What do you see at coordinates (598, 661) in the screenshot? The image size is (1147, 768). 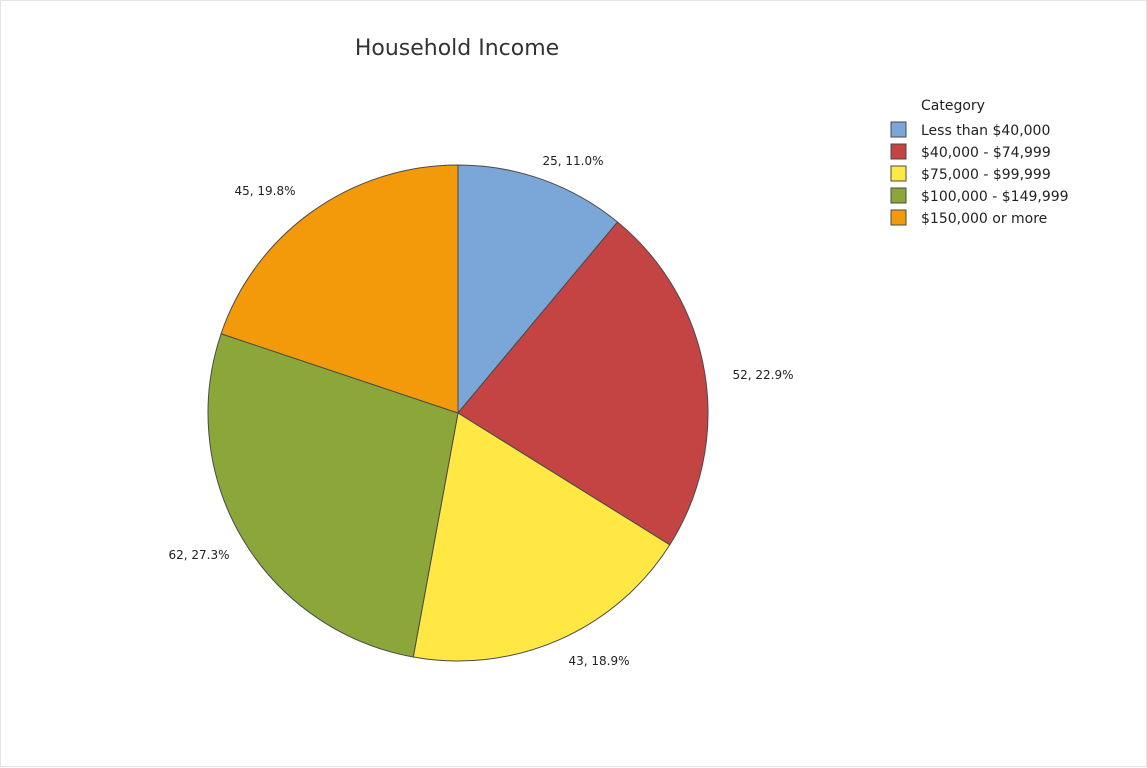 I see `slice-label-3: 43, 18.9%` at bounding box center [598, 661].